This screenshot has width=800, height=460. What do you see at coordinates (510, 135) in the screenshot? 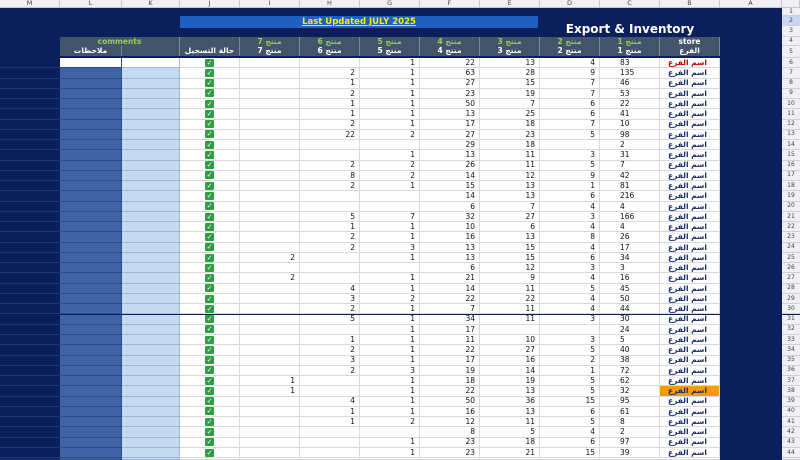
I see `cell-value: 23` at bounding box center [510, 135].